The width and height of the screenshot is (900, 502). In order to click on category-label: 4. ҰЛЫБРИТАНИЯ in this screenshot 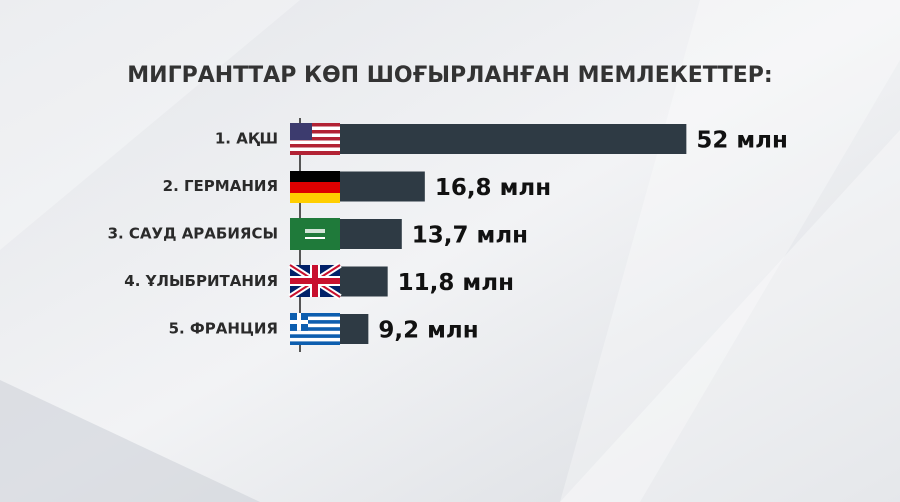, I will do `click(201, 281)`.